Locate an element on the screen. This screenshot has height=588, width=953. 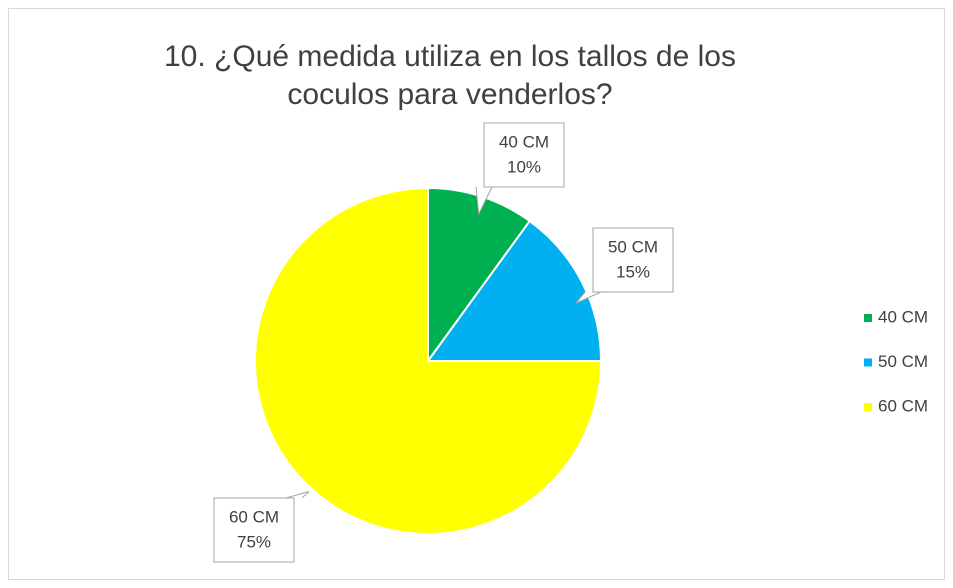
data-label-category: 40 CM is located at coordinates (524, 141).